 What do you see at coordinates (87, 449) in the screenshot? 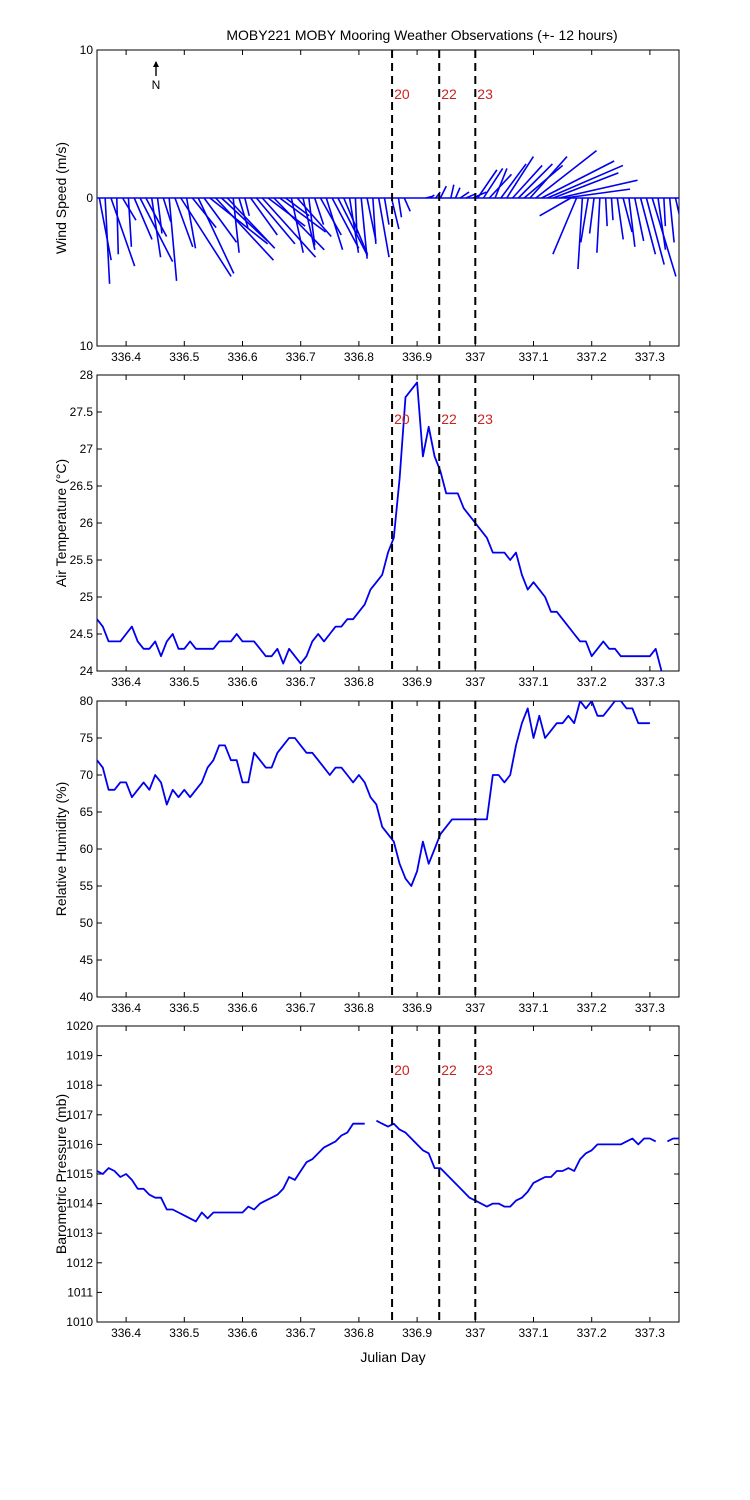
I see `y-tick-label: 27` at bounding box center [87, 449].